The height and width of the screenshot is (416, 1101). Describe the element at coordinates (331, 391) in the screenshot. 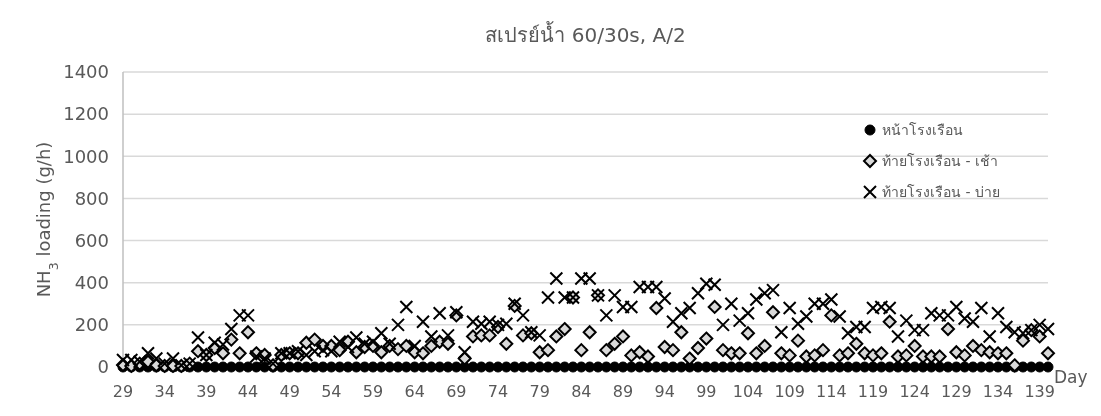

I see `x-tick-label: 54` at that location.